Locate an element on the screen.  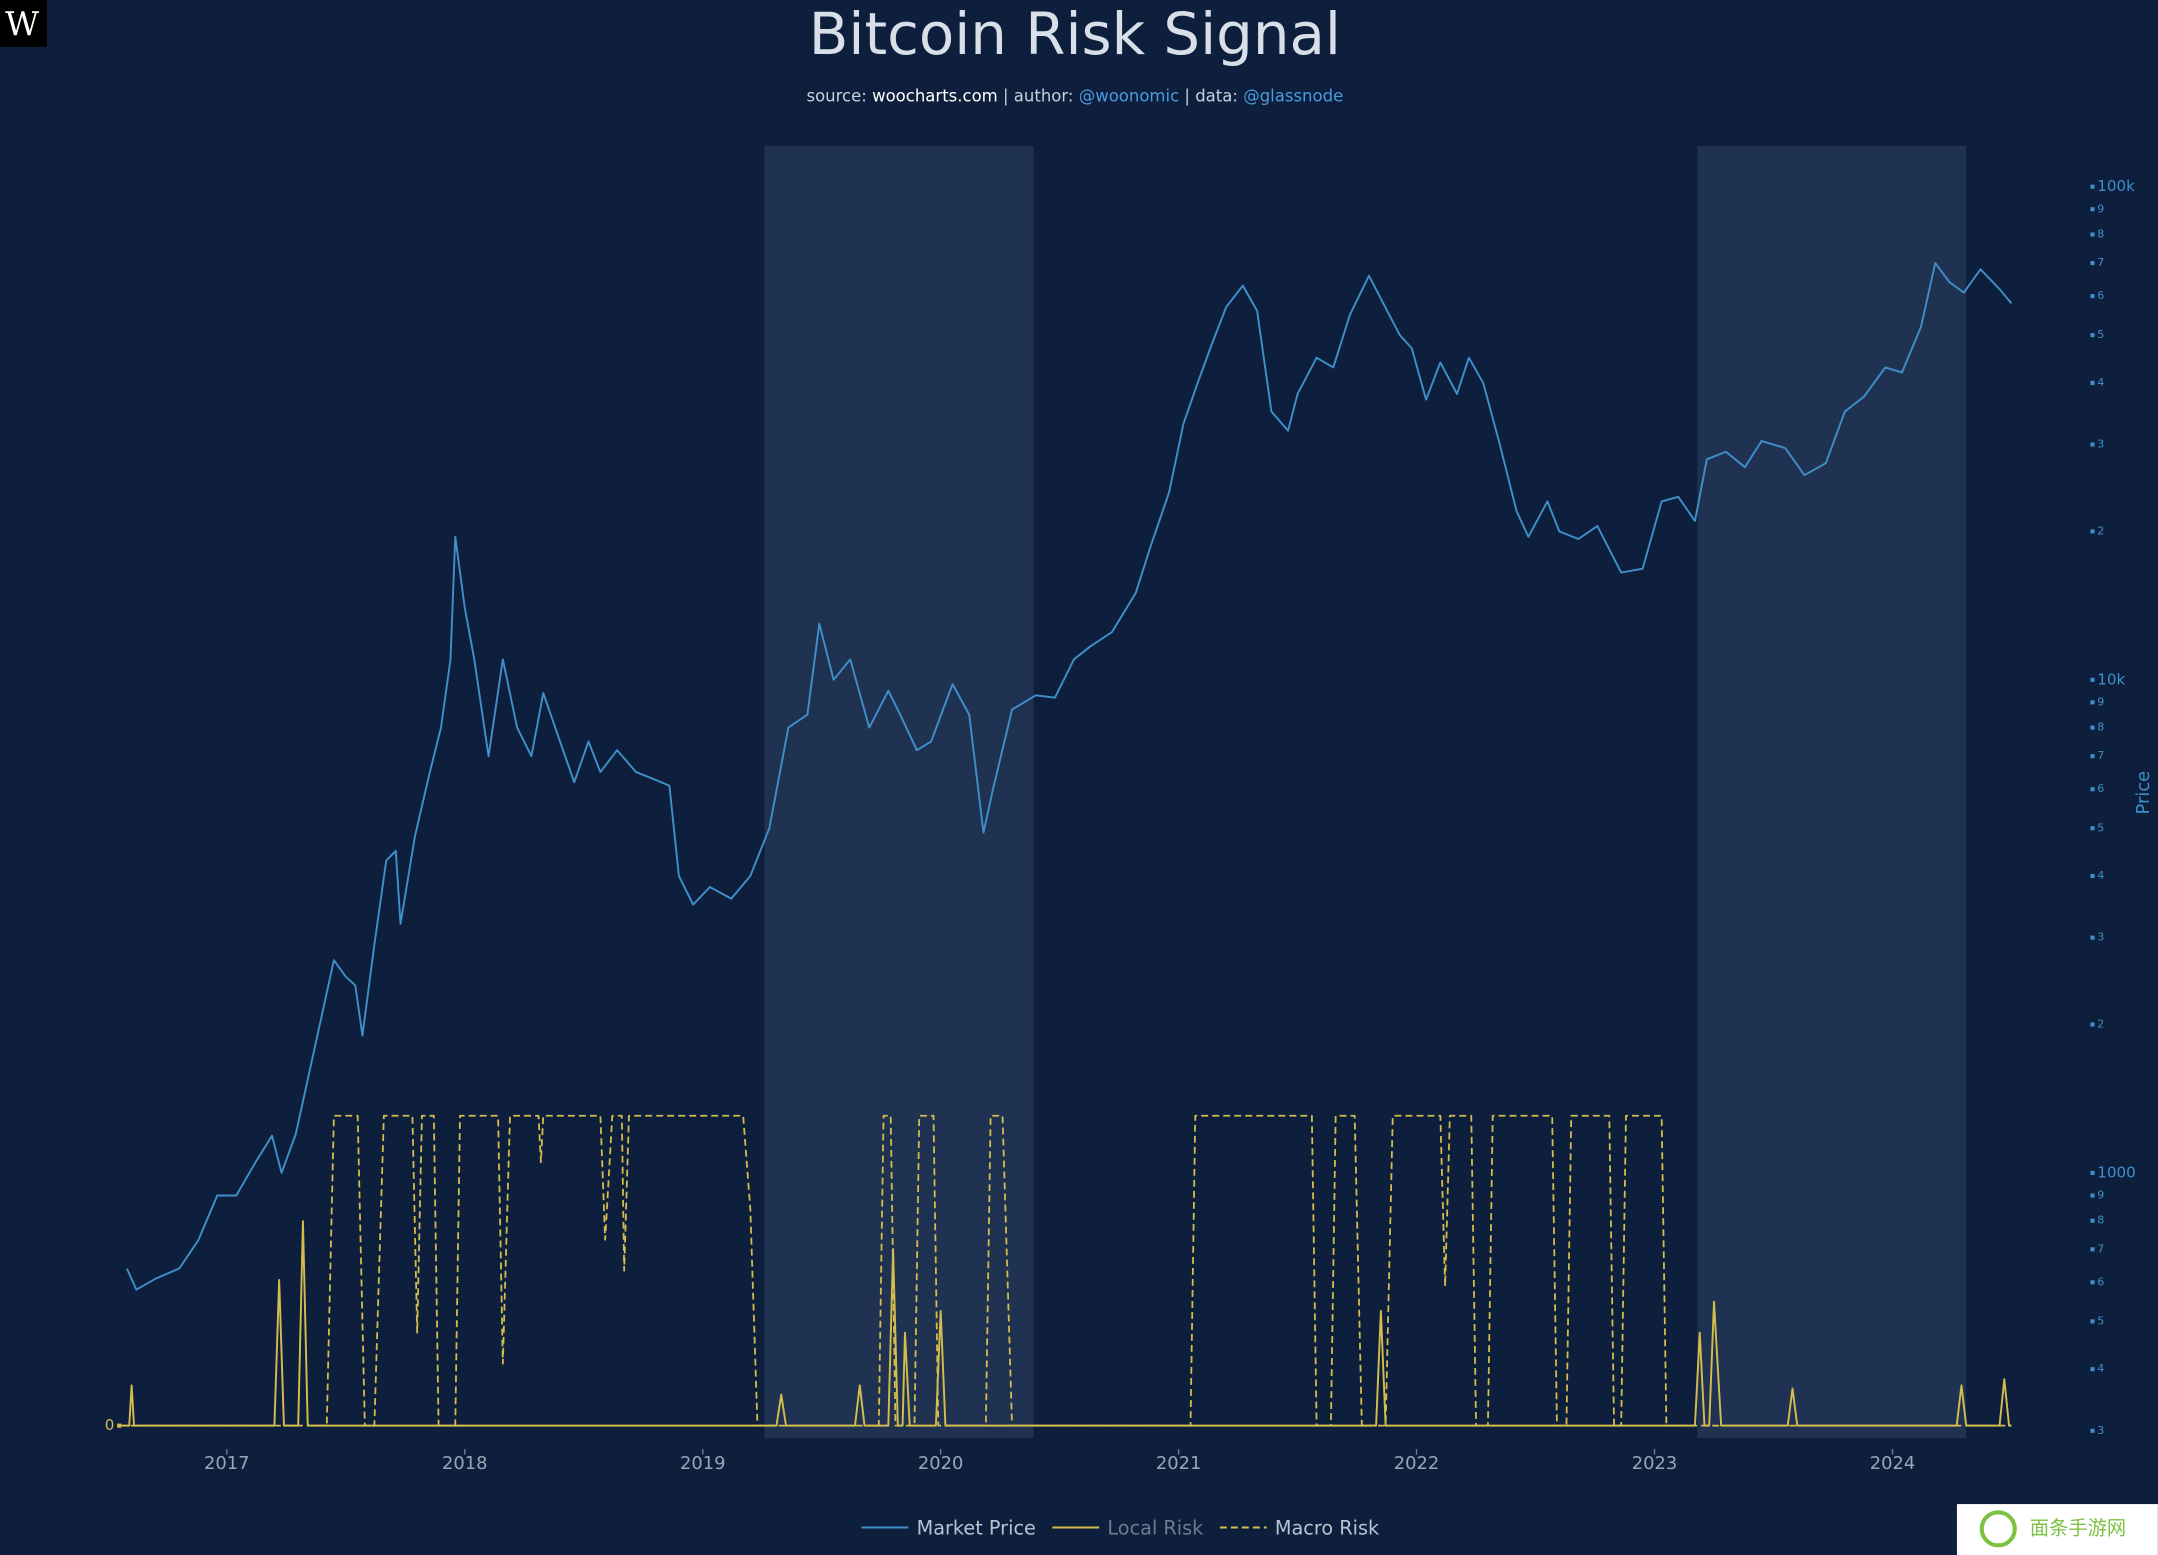
logo-box is located at coordinates (23, 23).